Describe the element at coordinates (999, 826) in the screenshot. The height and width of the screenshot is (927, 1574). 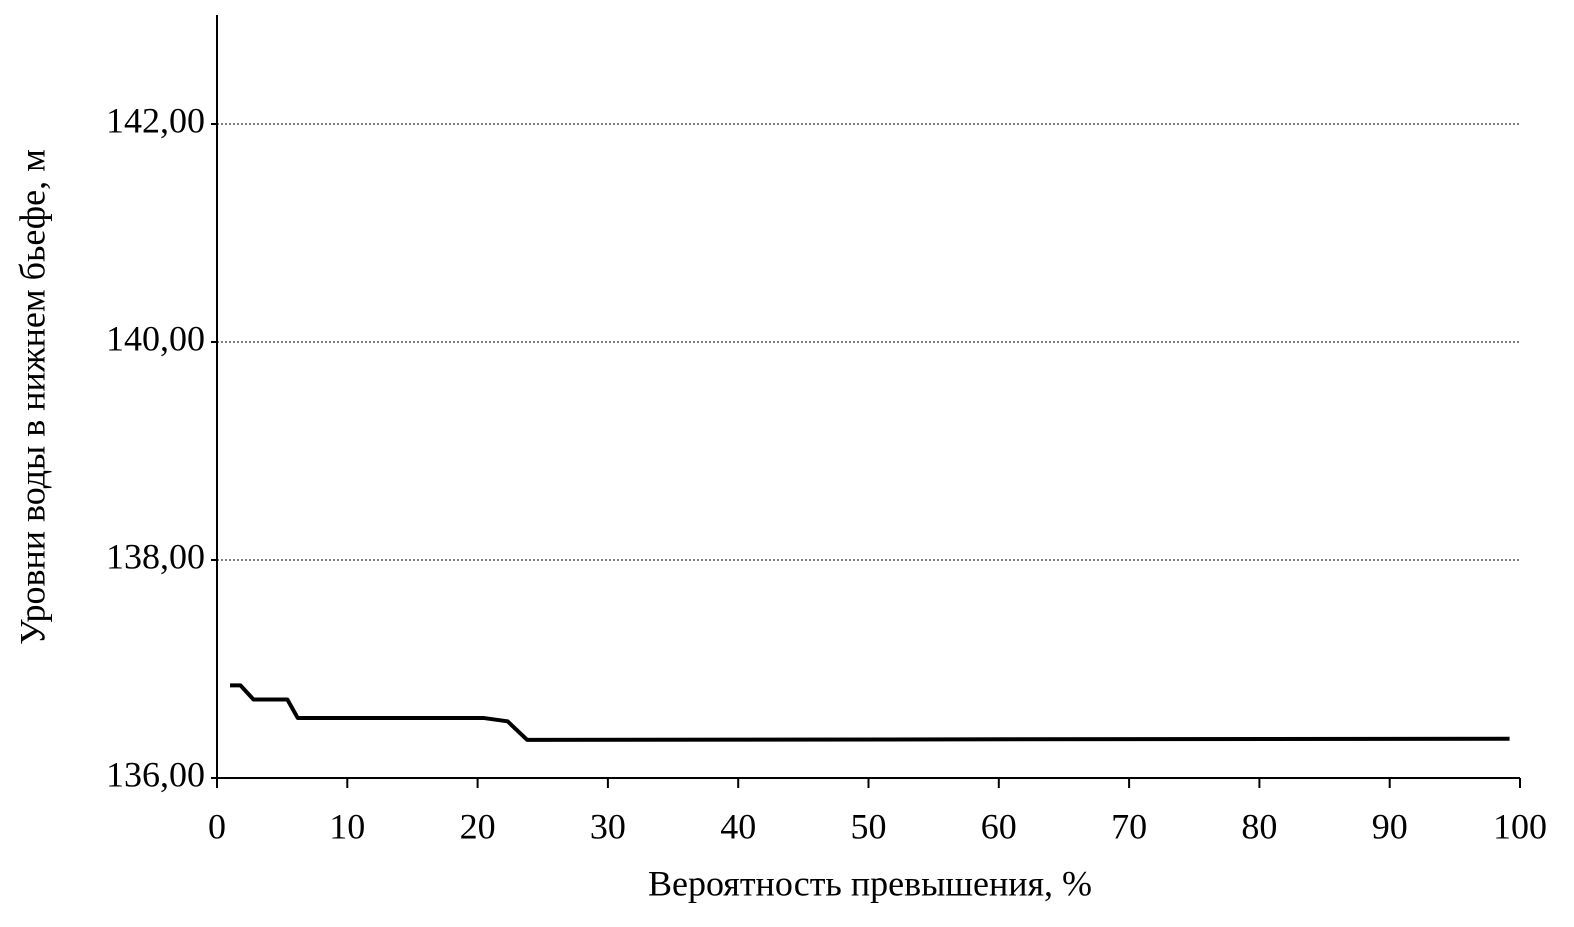
I see `x-tick-label: 60` at that location.